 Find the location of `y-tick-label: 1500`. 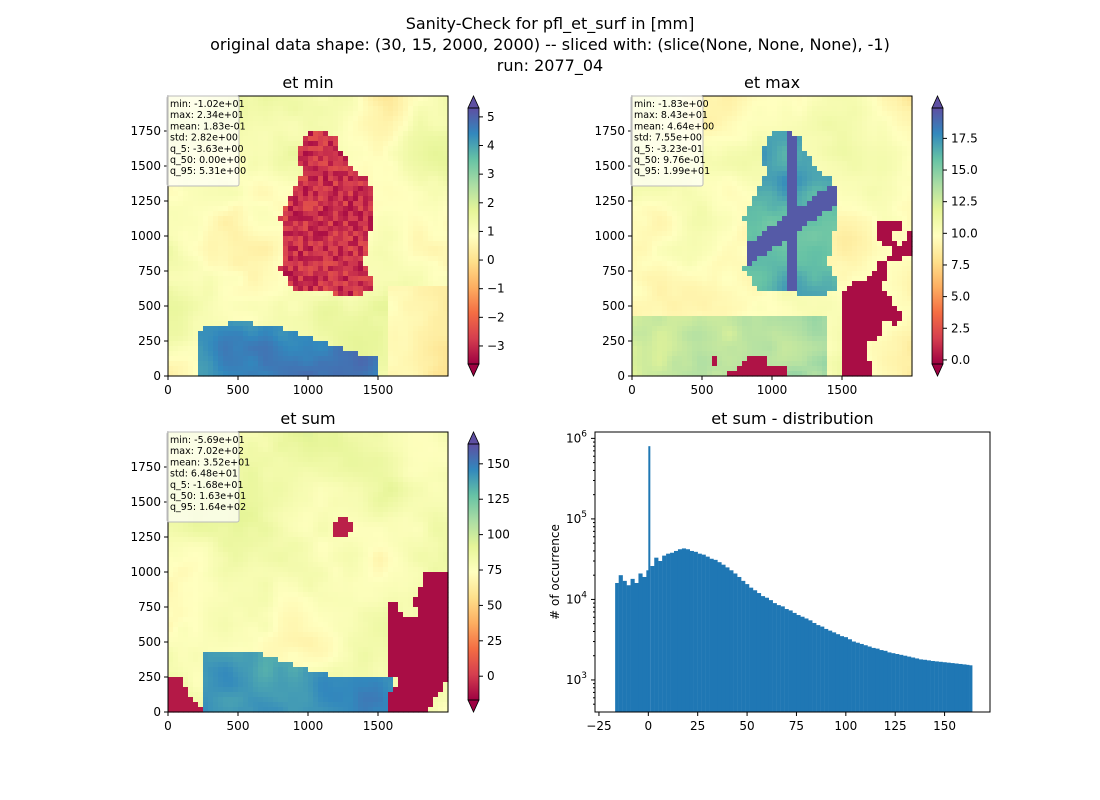

y-tick-label: 1500 is located at coordinates (145, 166).